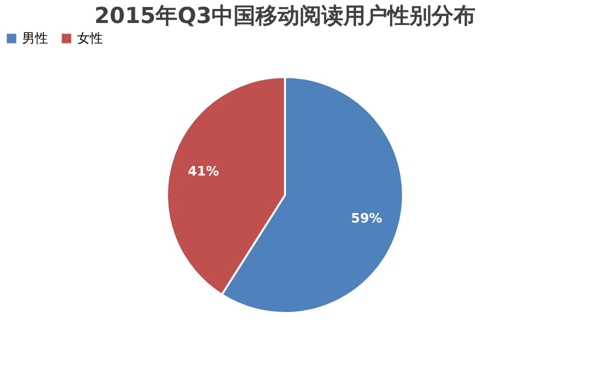 Image resolution: width=609 pixels, height=368 pixels. What do you see at coordinates (90, 39) in the screenshot?
I see `legend-label: 女性` at bounding box center [90, 39].